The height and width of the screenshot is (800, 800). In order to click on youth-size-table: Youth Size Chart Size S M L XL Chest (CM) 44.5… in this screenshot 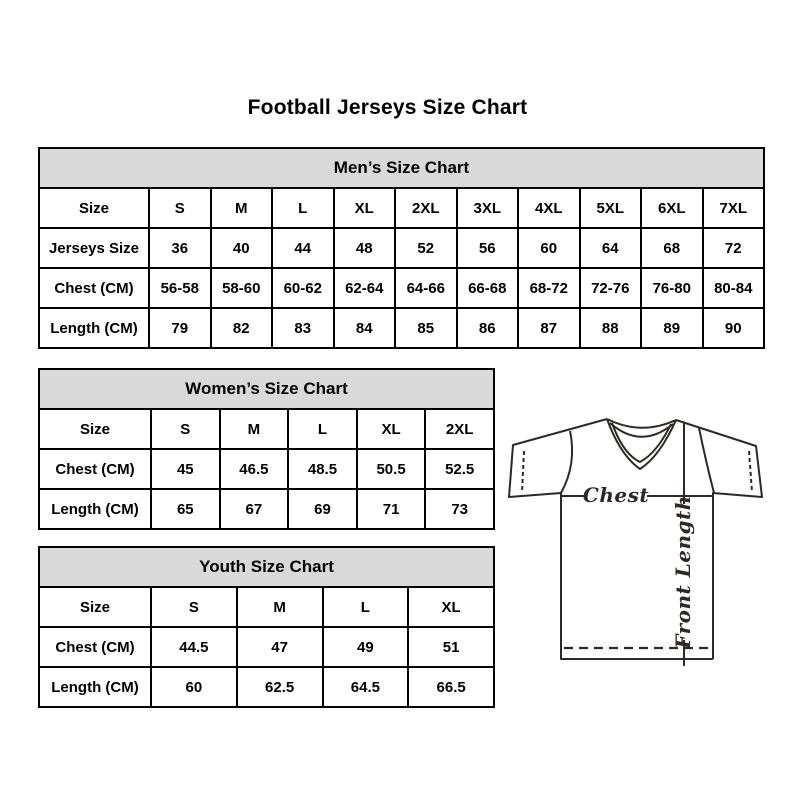, I will do `click(266, 627)`.